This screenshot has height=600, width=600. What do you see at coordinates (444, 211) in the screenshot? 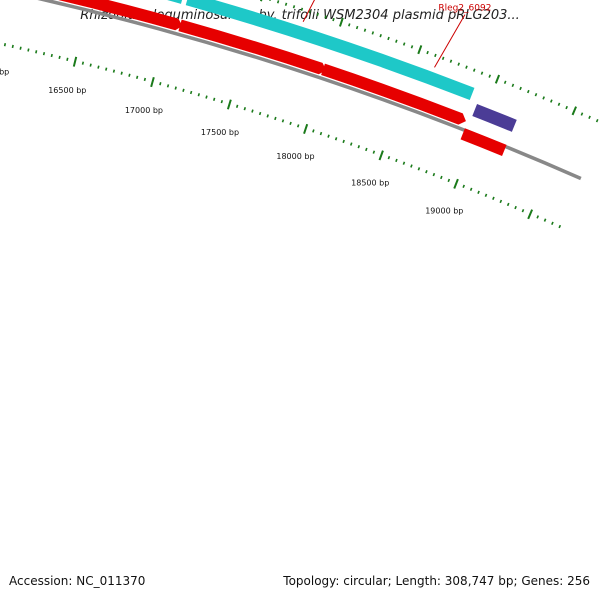
I see `scale-tick-label: 19000 bp` at bounding box center [444, 211].